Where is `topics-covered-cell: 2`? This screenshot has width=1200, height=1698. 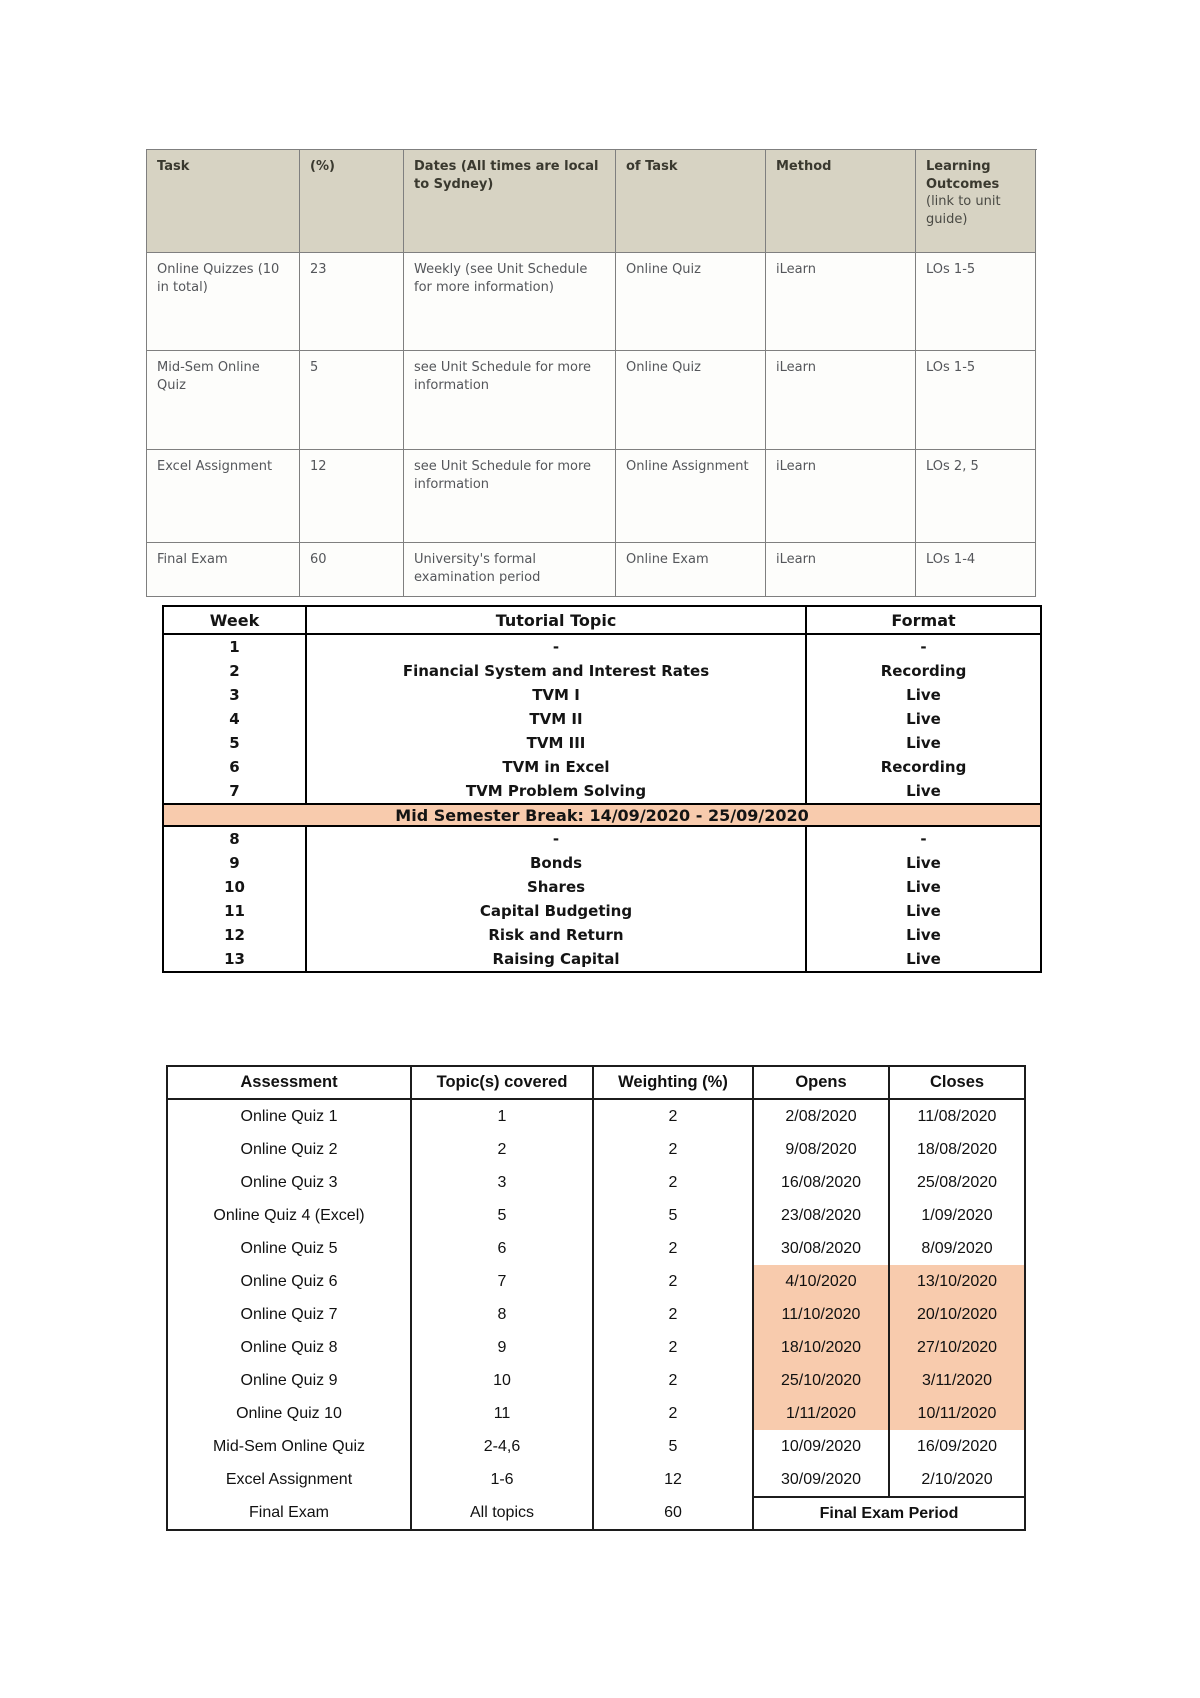 topics-covered-cell: 2 is located at coordinates (503, 1149).